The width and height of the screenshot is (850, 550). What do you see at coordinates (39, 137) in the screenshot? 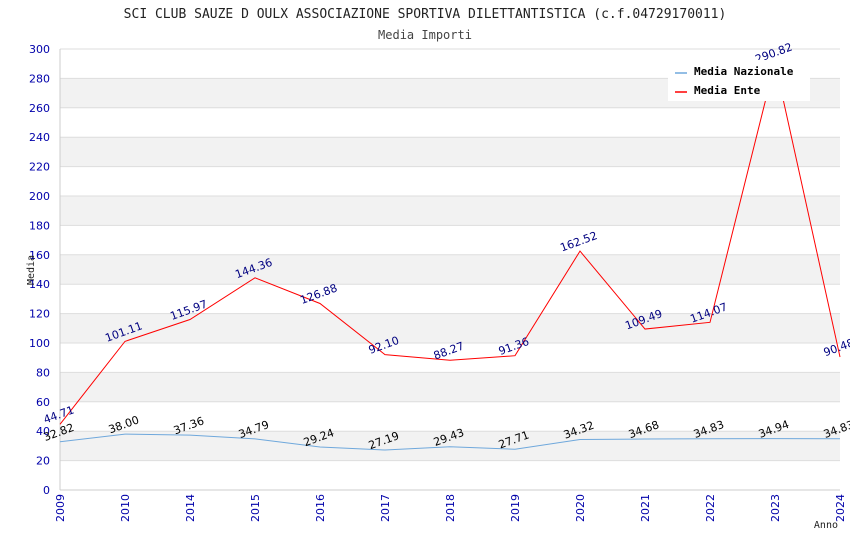
I see `y-tick-label: 240` at bounding box center [39, 137].